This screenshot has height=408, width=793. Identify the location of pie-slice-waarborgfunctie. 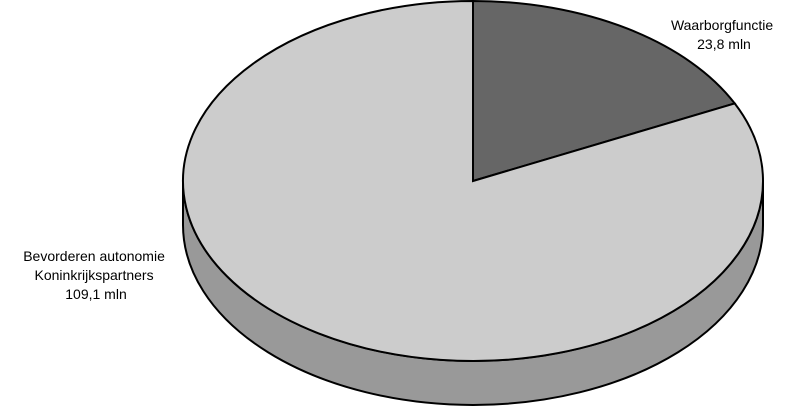
(604, 91).